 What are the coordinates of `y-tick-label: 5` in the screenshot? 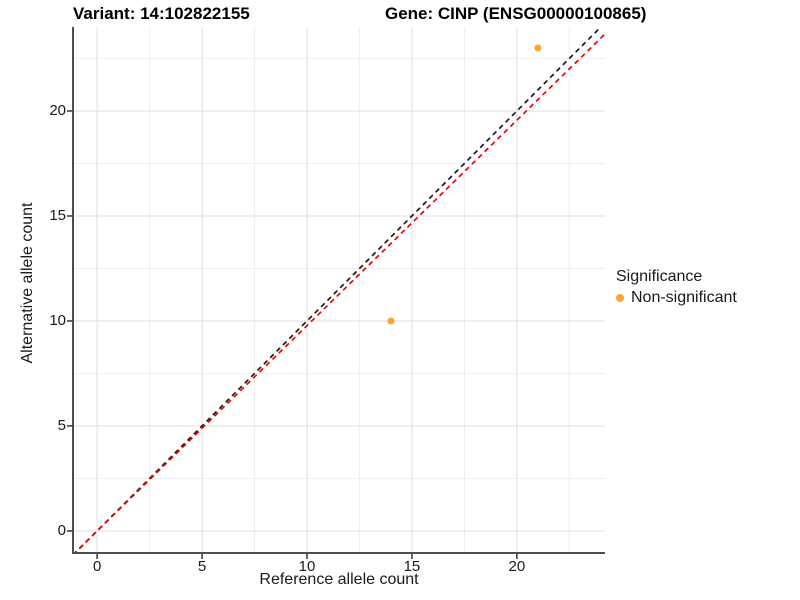 It's located at (61, 425).